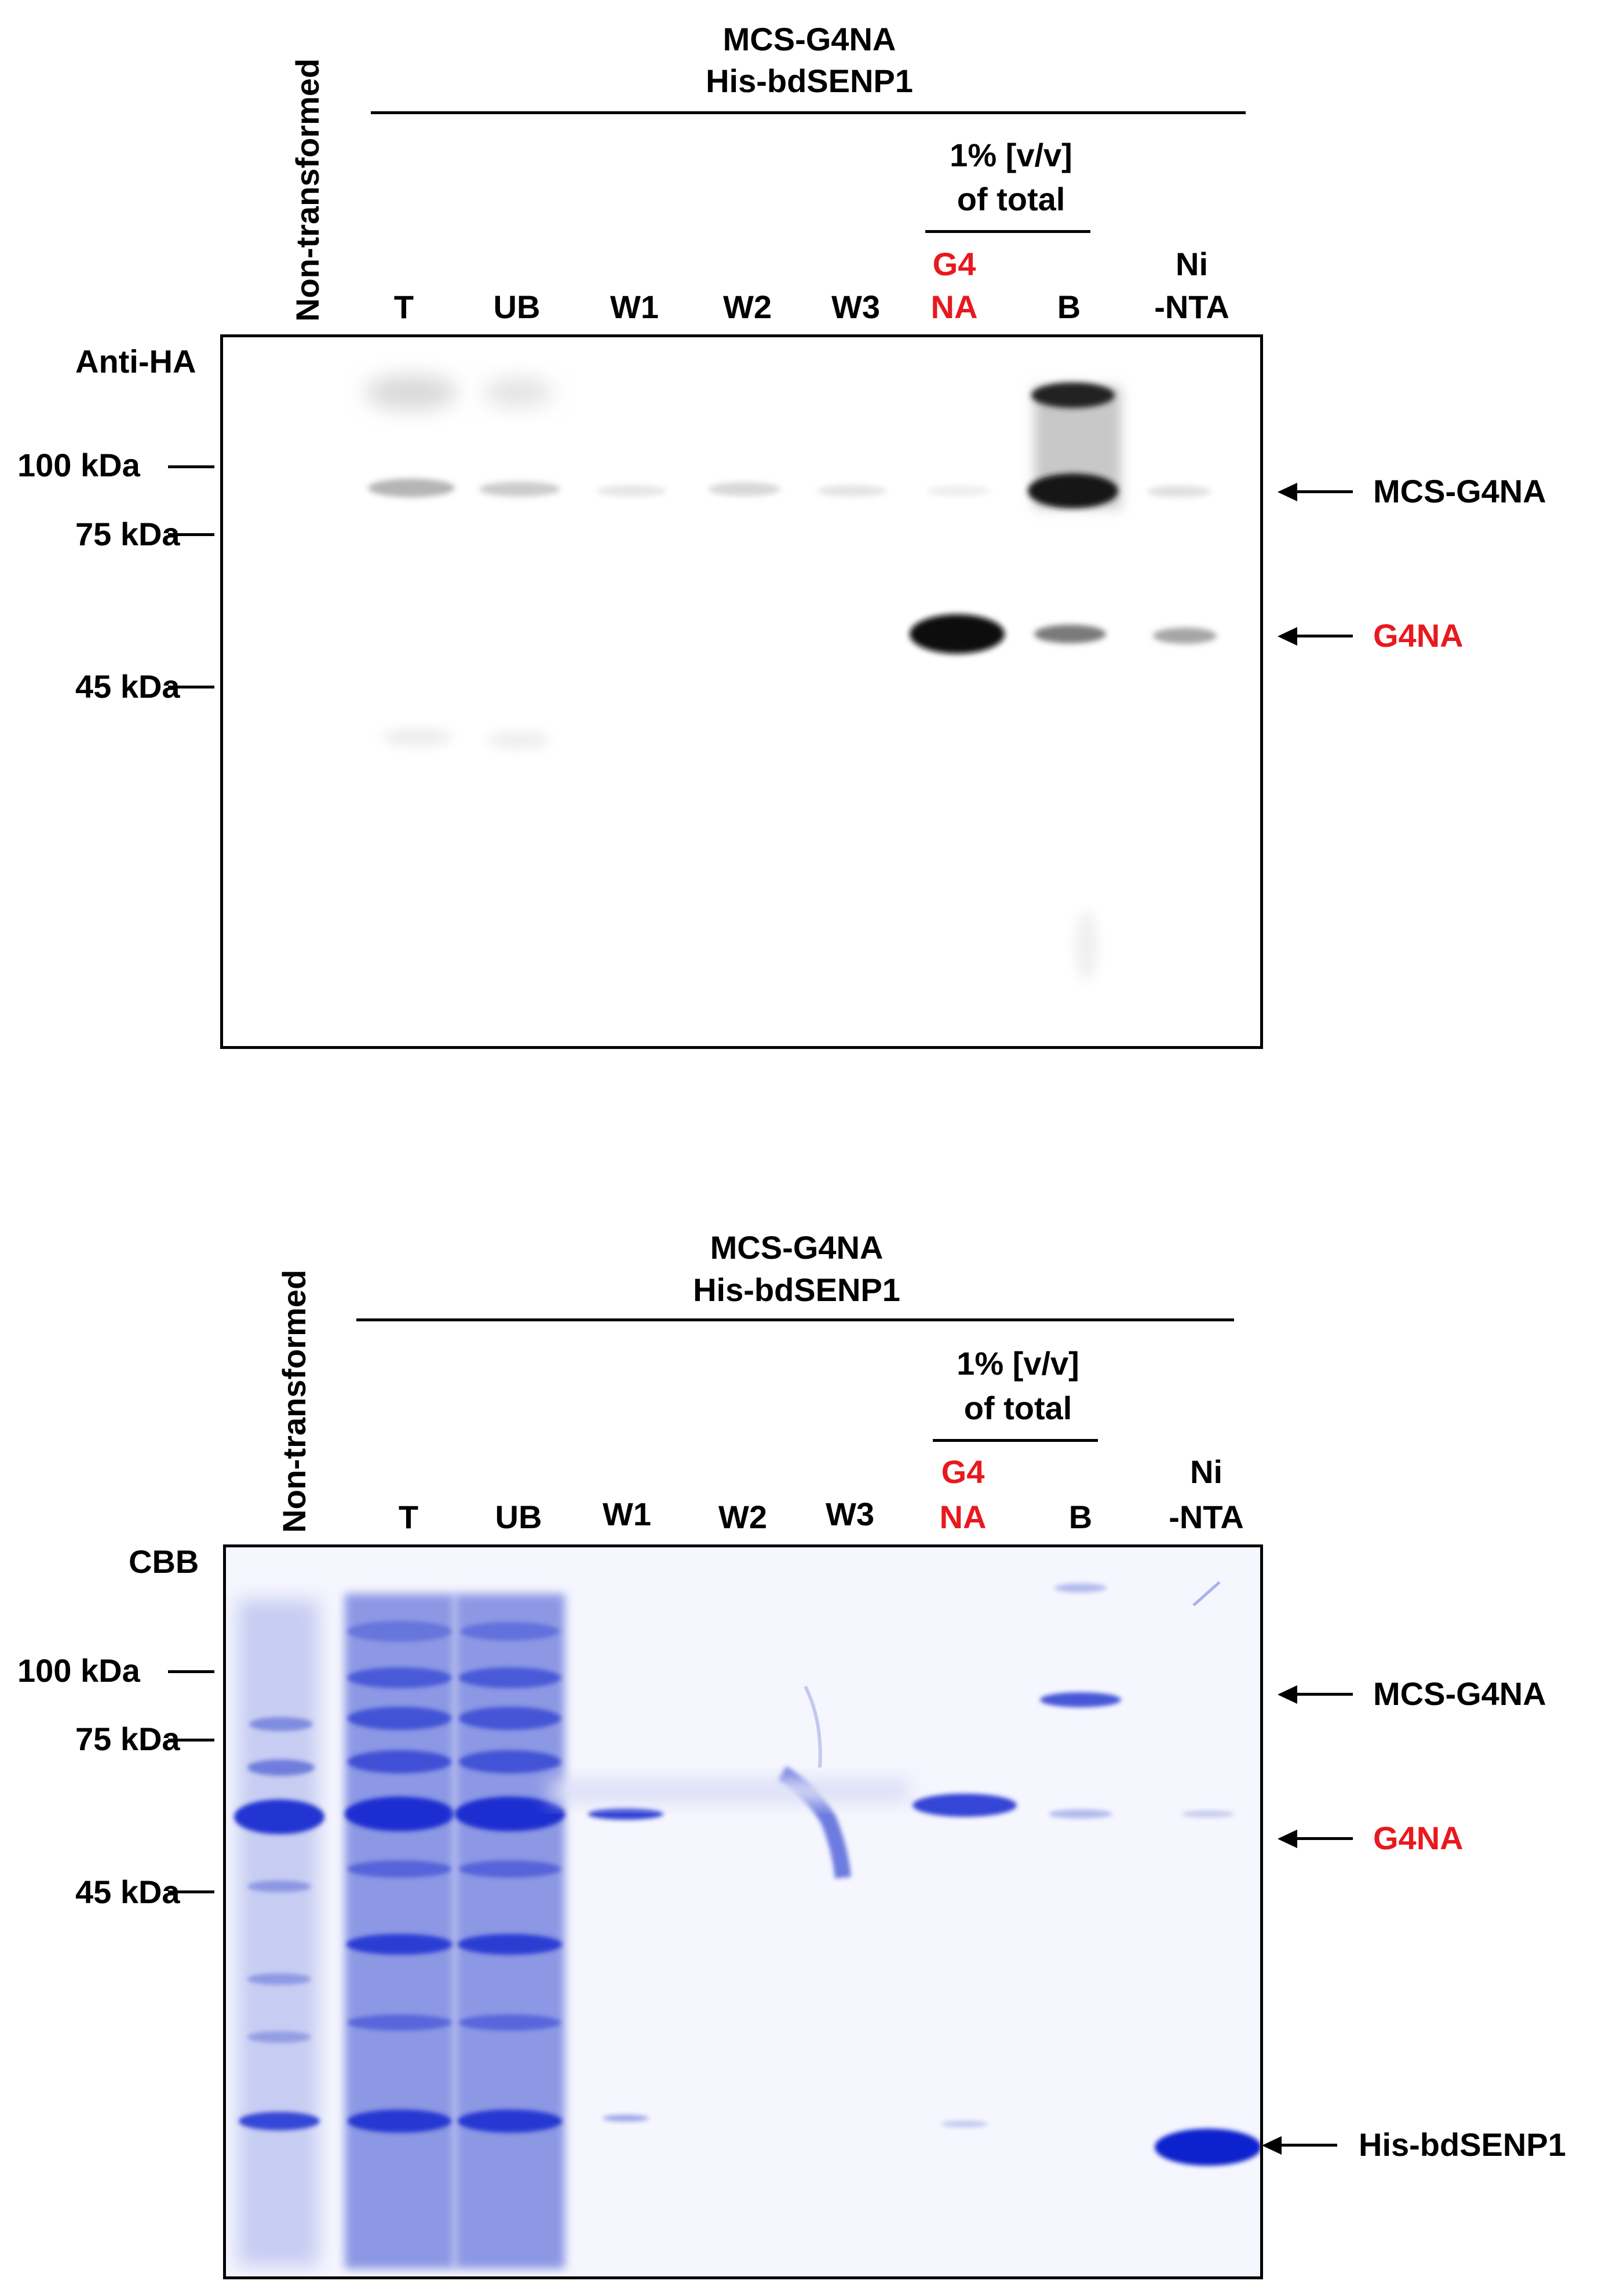 Image resolution: width=1624 pixels, height=2288 pixels. What do you see at coordinates (747, 307) in the screenshot?
I see `lane-label-w2: W2` at bounding box center [747, 307].